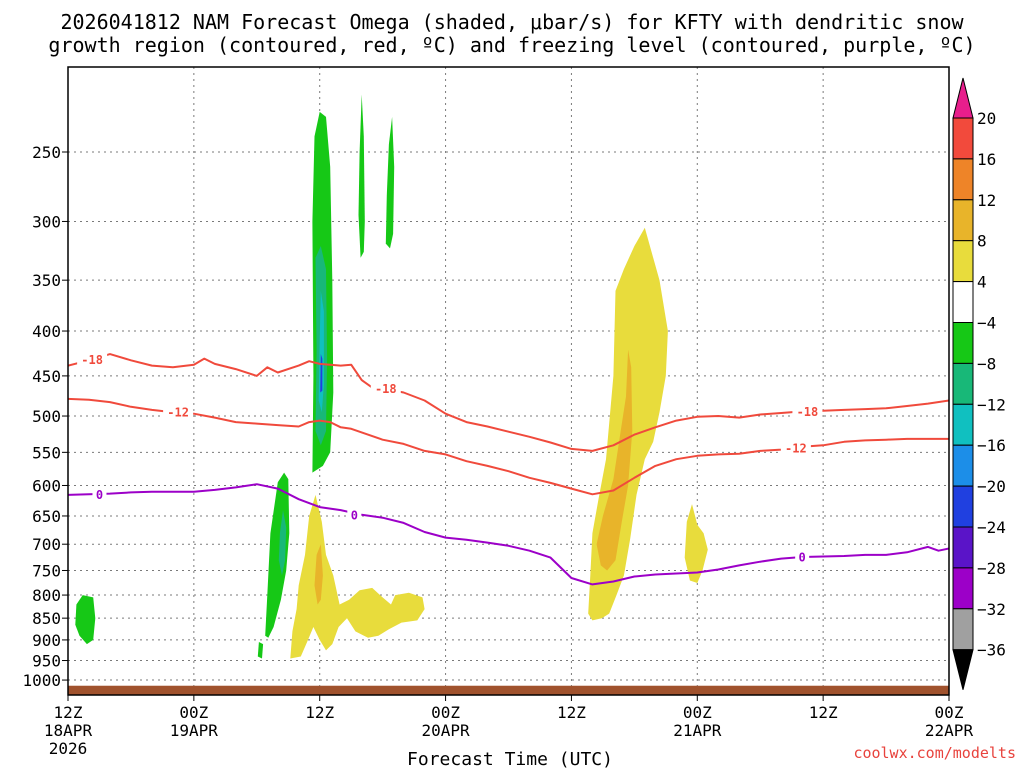 The image size is (1024, 768). I want to click on colorbar-label: 16, so click(986, 159).